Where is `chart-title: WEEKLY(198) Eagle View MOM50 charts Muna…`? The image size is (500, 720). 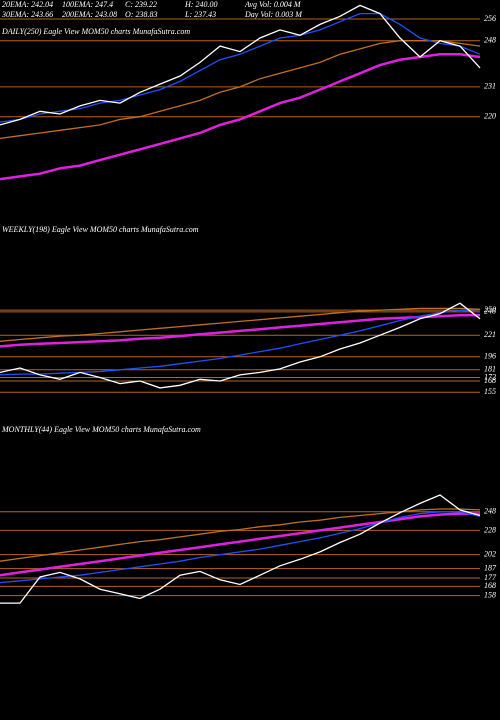 chart-title: WEEKLY(198) Eagle View MOM50 charts Muna… is located at coordinates (100, 229).